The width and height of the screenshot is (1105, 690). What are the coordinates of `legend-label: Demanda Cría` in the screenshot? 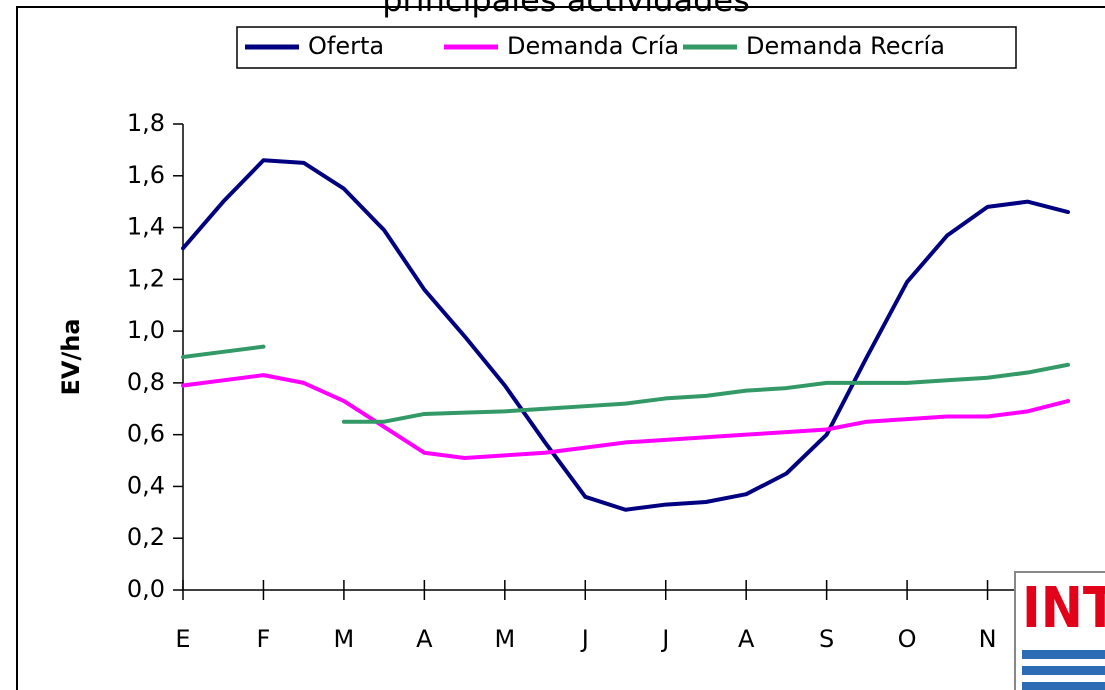 It's located at (593, 46).